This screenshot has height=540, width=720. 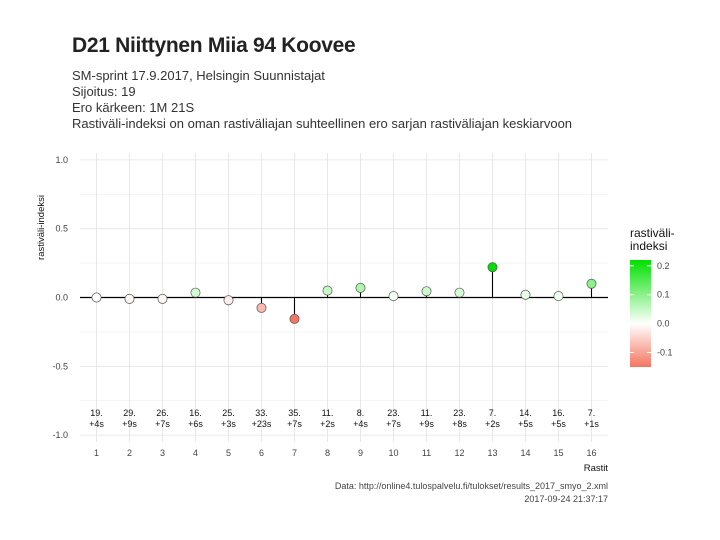 I want to click on x-tick-label: 11, so click(x=426, y=453).